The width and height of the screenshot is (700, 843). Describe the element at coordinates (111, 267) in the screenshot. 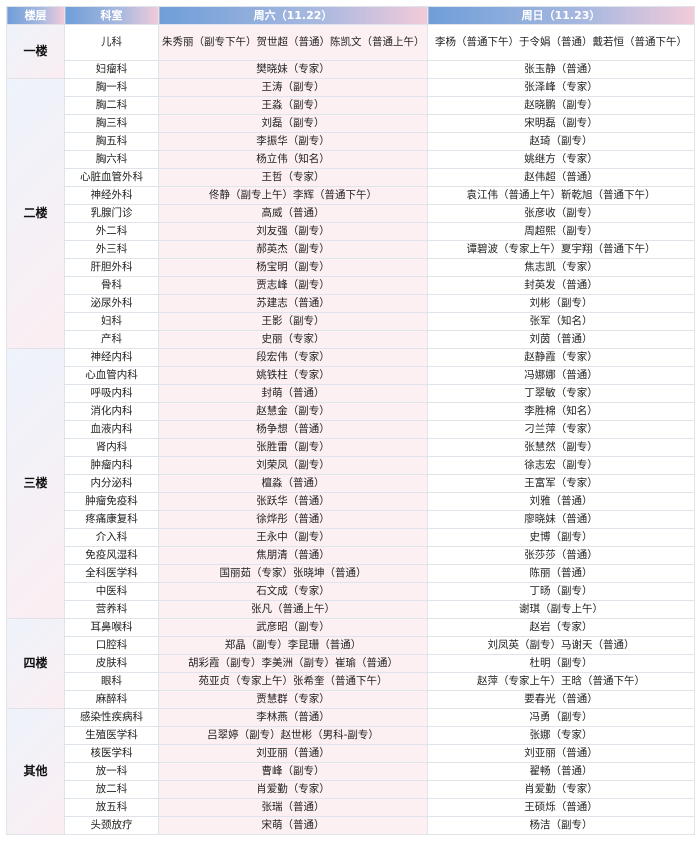

I see `dept-cell: 肝胆外科` at that location.